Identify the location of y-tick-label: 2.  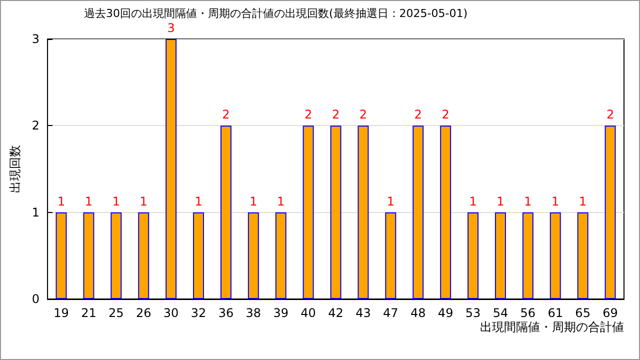
(36, 125).